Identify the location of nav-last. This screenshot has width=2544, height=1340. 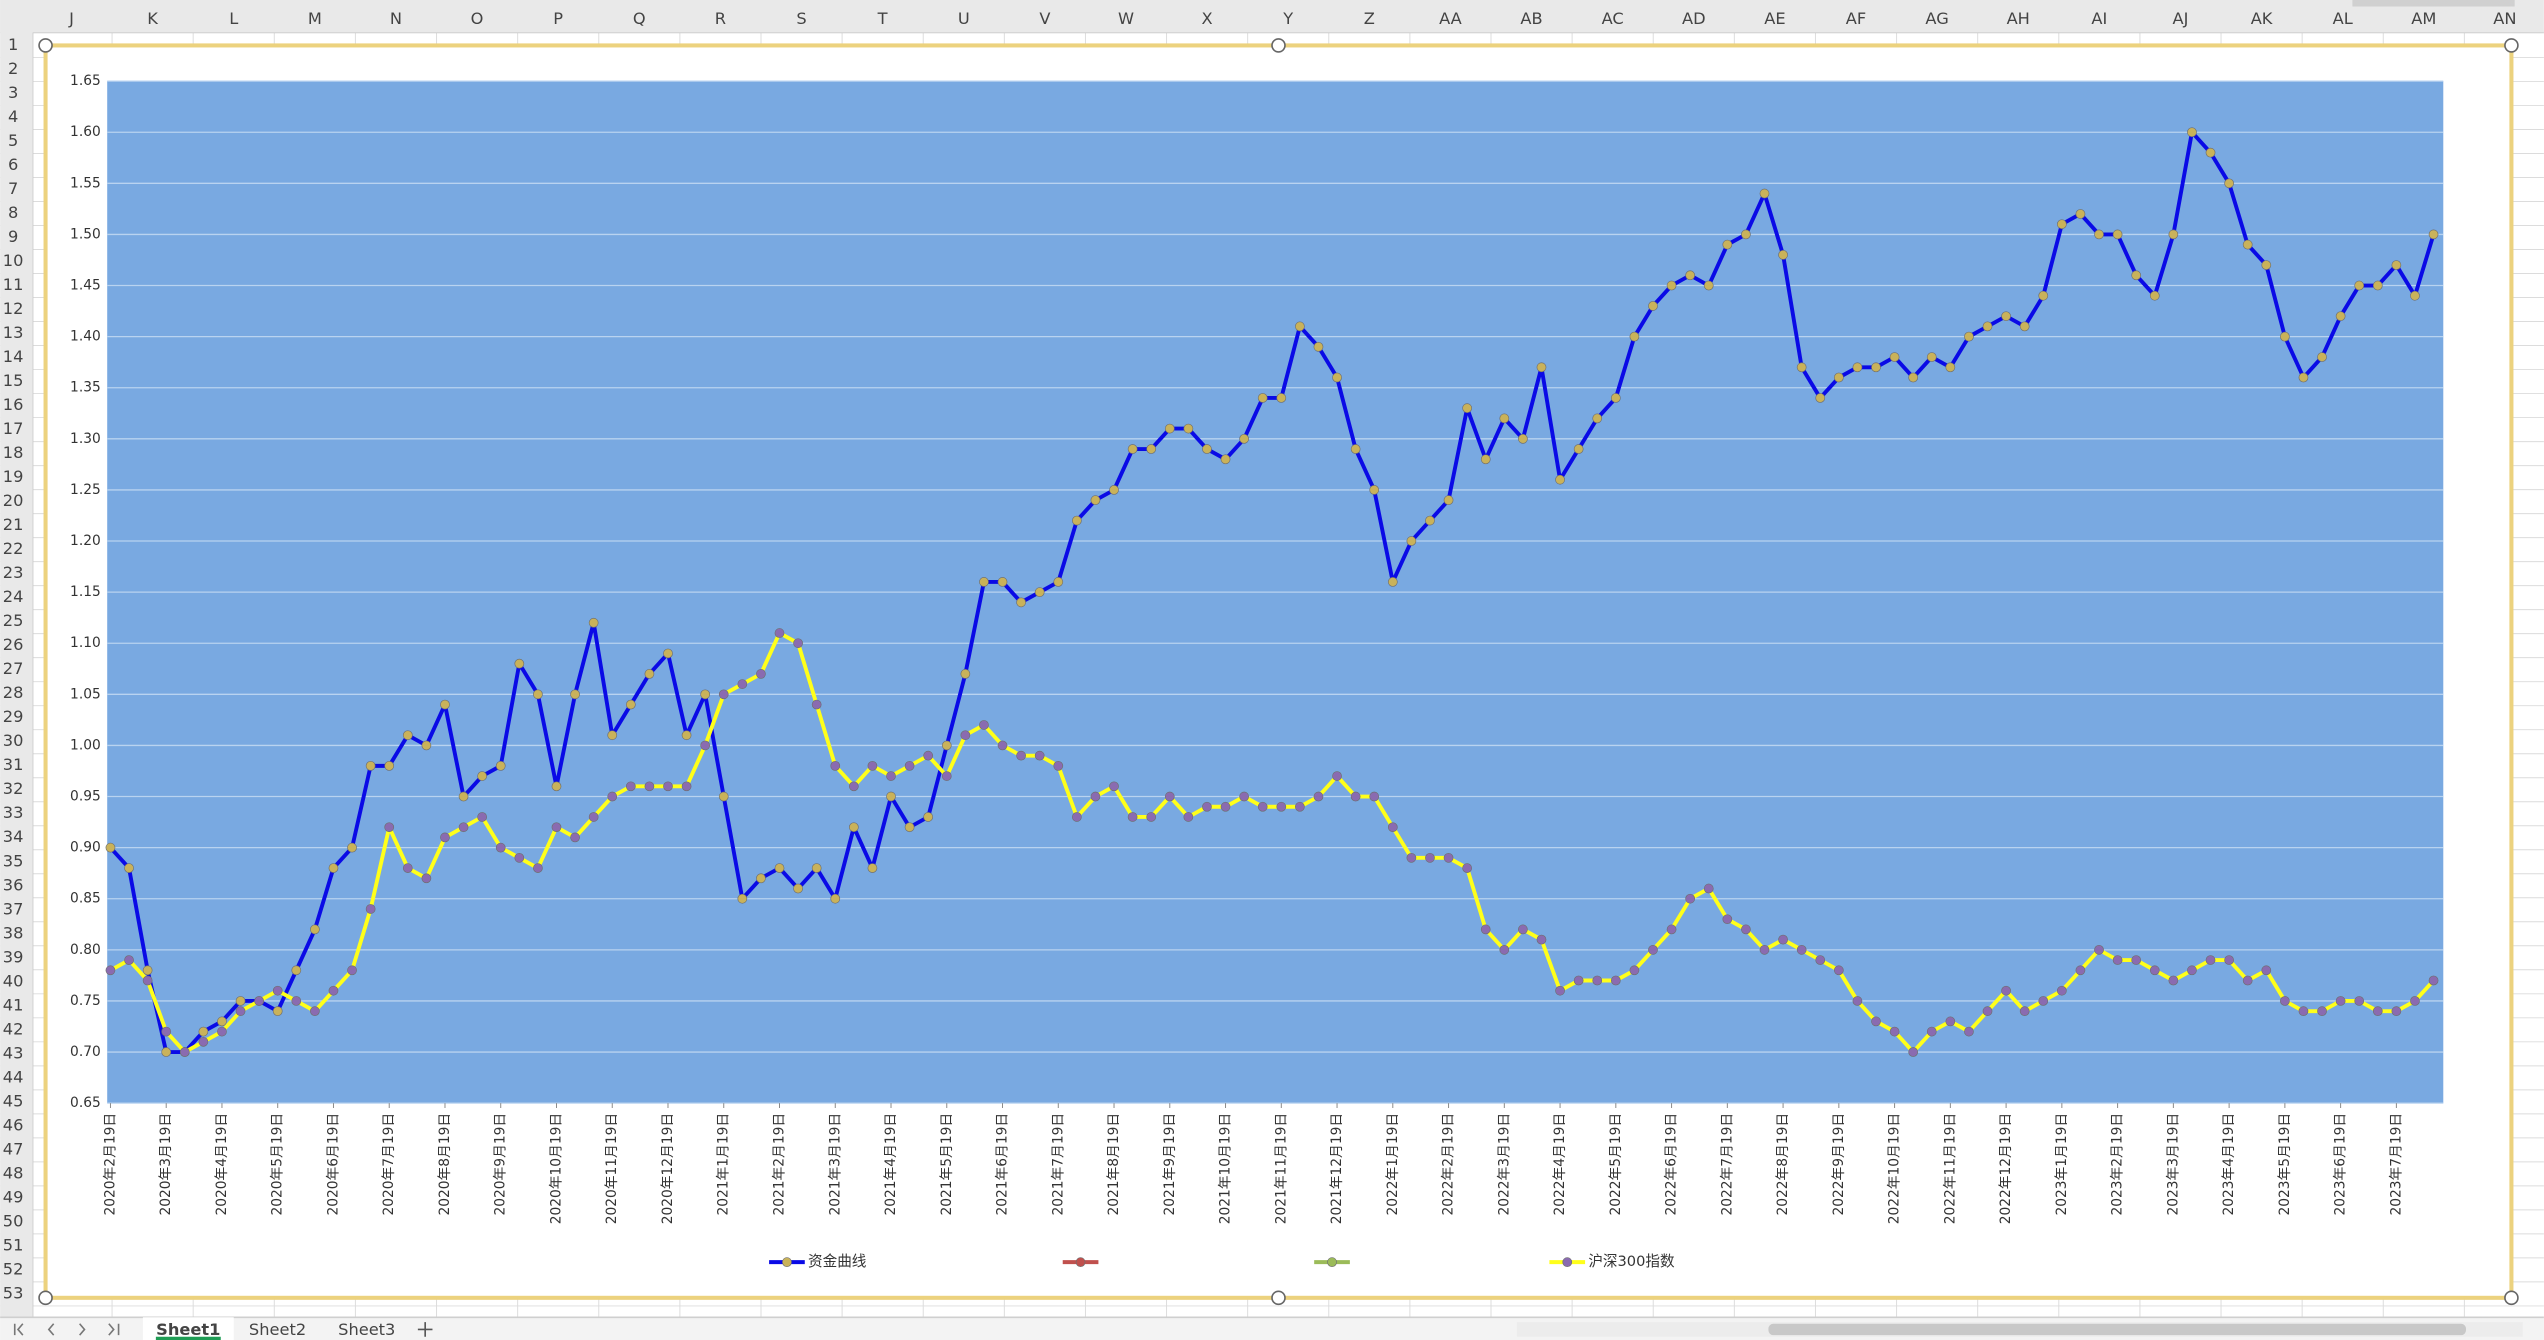
(114, 1329).